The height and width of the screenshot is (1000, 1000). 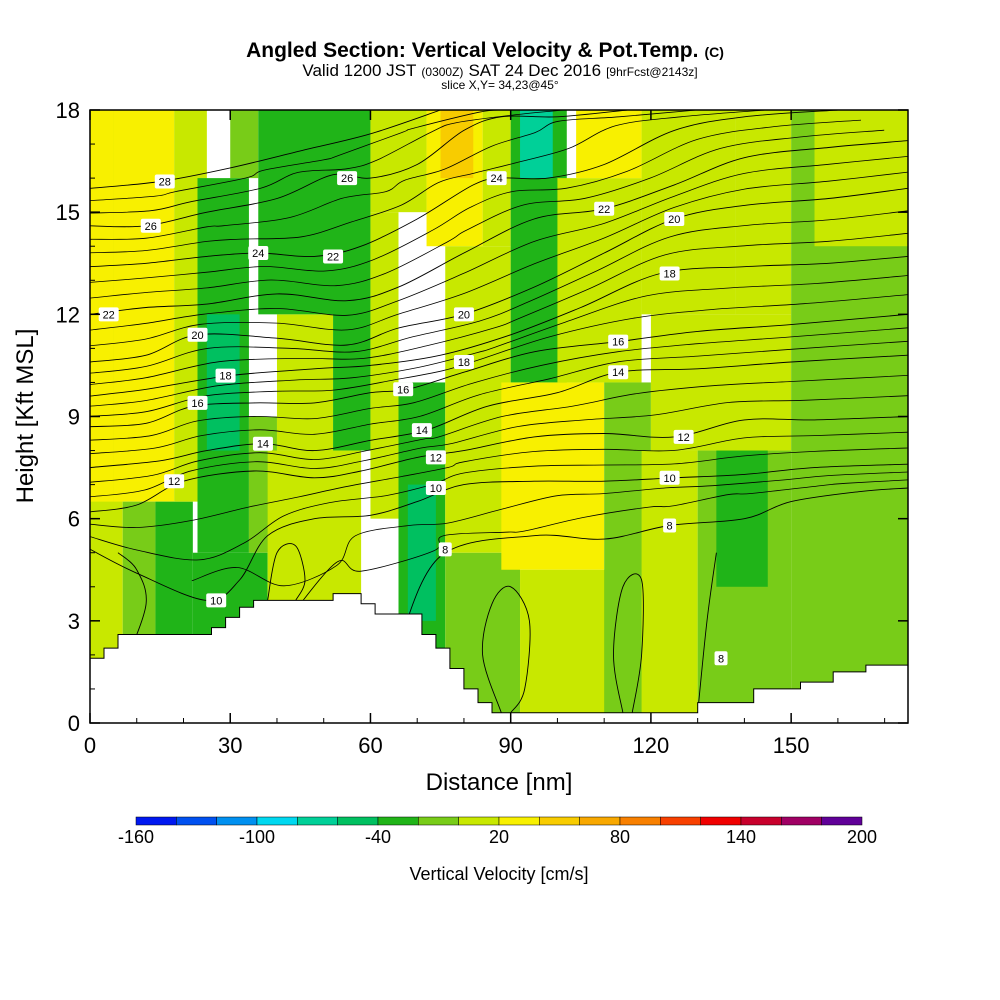 What do you see at coordinates (370, 745) in the screenshot?
I see `x-tick-label-2: 60` at bounding box center [370, 745].